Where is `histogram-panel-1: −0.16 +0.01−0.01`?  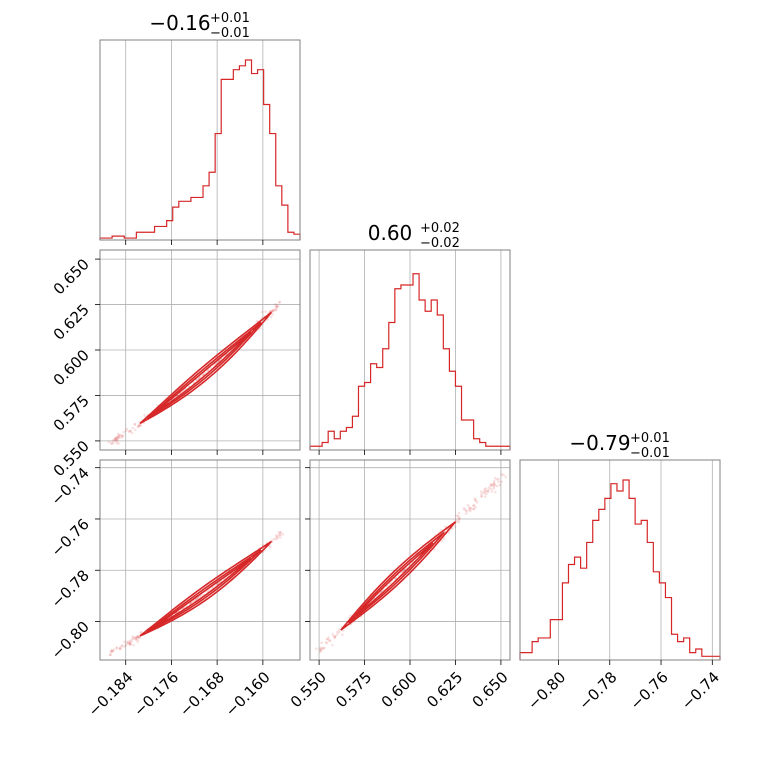 histogram-panel-1: −0.16 +0.01−0.01 is located at coordinates (200, 128).